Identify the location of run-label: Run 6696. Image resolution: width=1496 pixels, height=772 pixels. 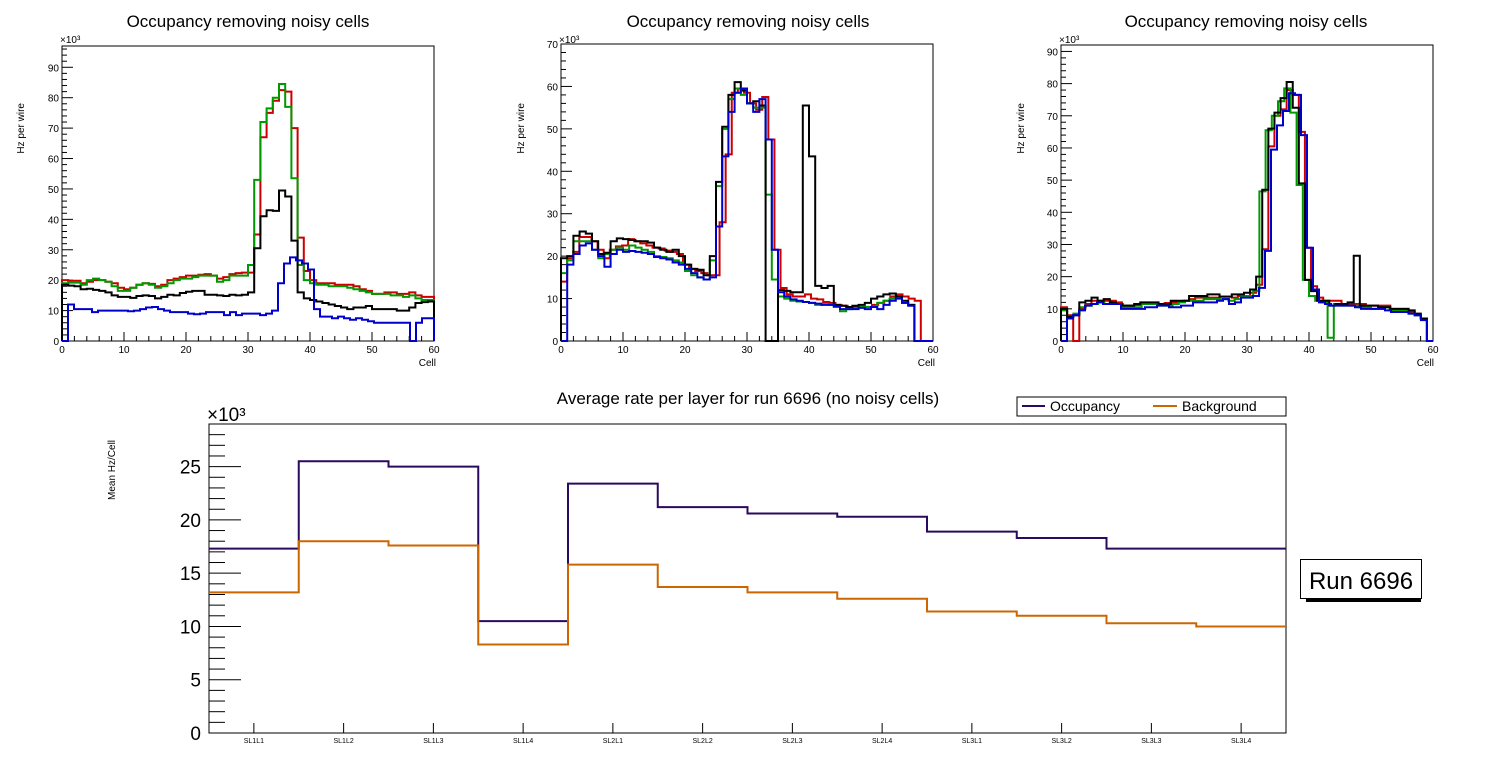
(1361, 581).